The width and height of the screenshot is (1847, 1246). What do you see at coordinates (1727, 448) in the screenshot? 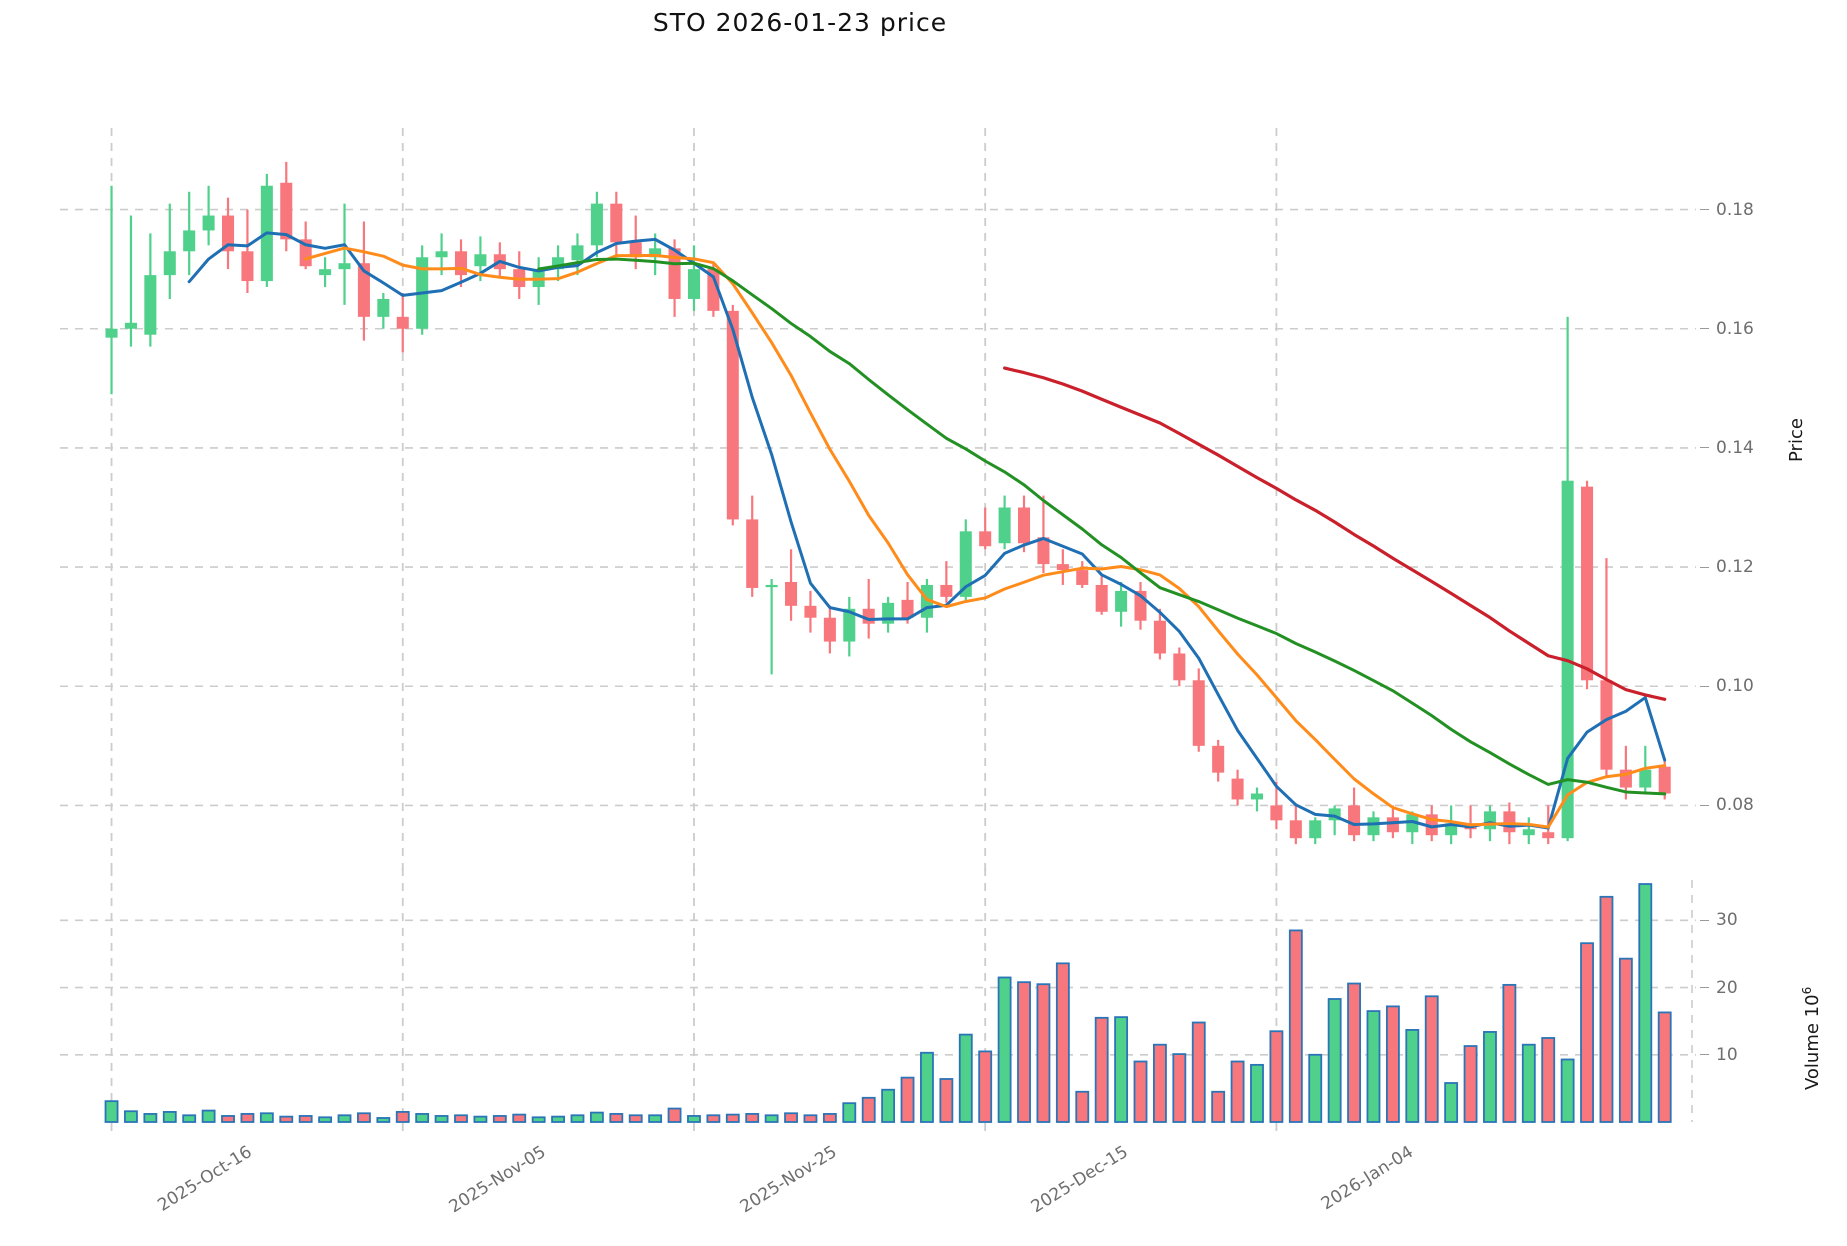
I see `price-tick-label: 0.14` at bounding box center [1727, 448].